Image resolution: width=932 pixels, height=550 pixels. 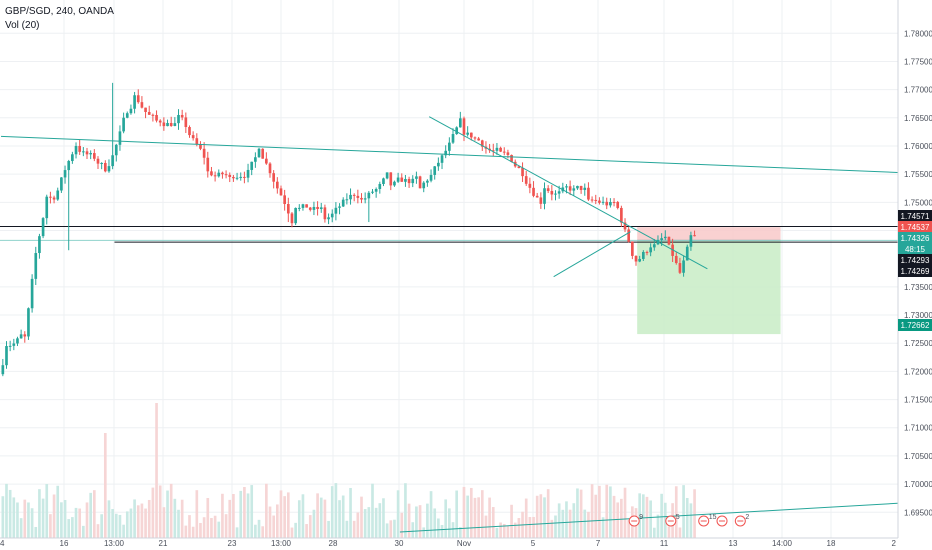 I want to click on y-tick-label: 1.77500, so click(x=918, y=61).